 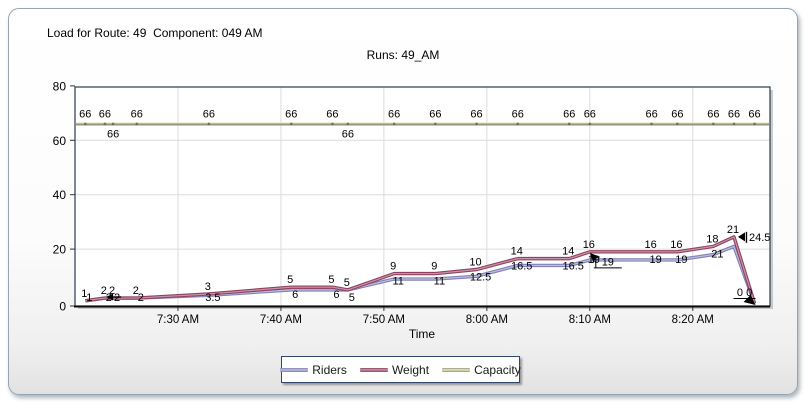 I want to click on report-header: Load for Route: 49 Component: 049 AM, so click(x=155, y=33).